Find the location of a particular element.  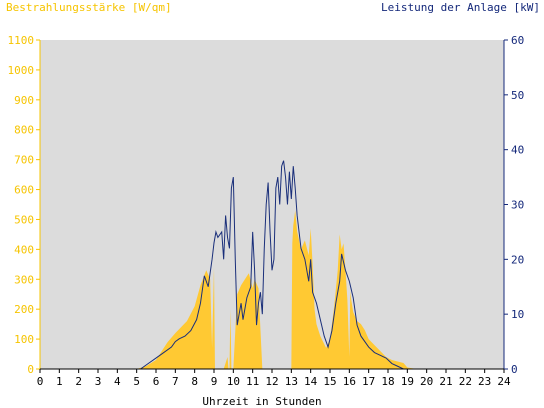

left-tick-label: 0 is located at coordinates (30, 369).